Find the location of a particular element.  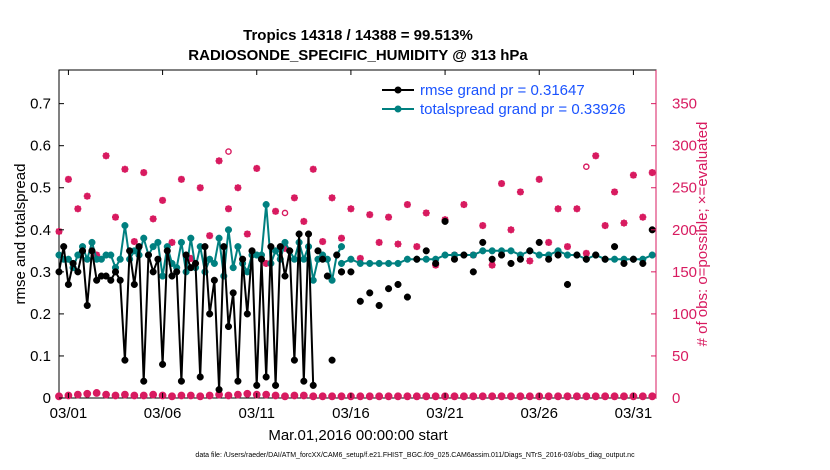

chart-subtitle: RADIOSONDE_SPECIFIC_HUMIDITY @ 313 hPa is located at coordinates (358, 55).